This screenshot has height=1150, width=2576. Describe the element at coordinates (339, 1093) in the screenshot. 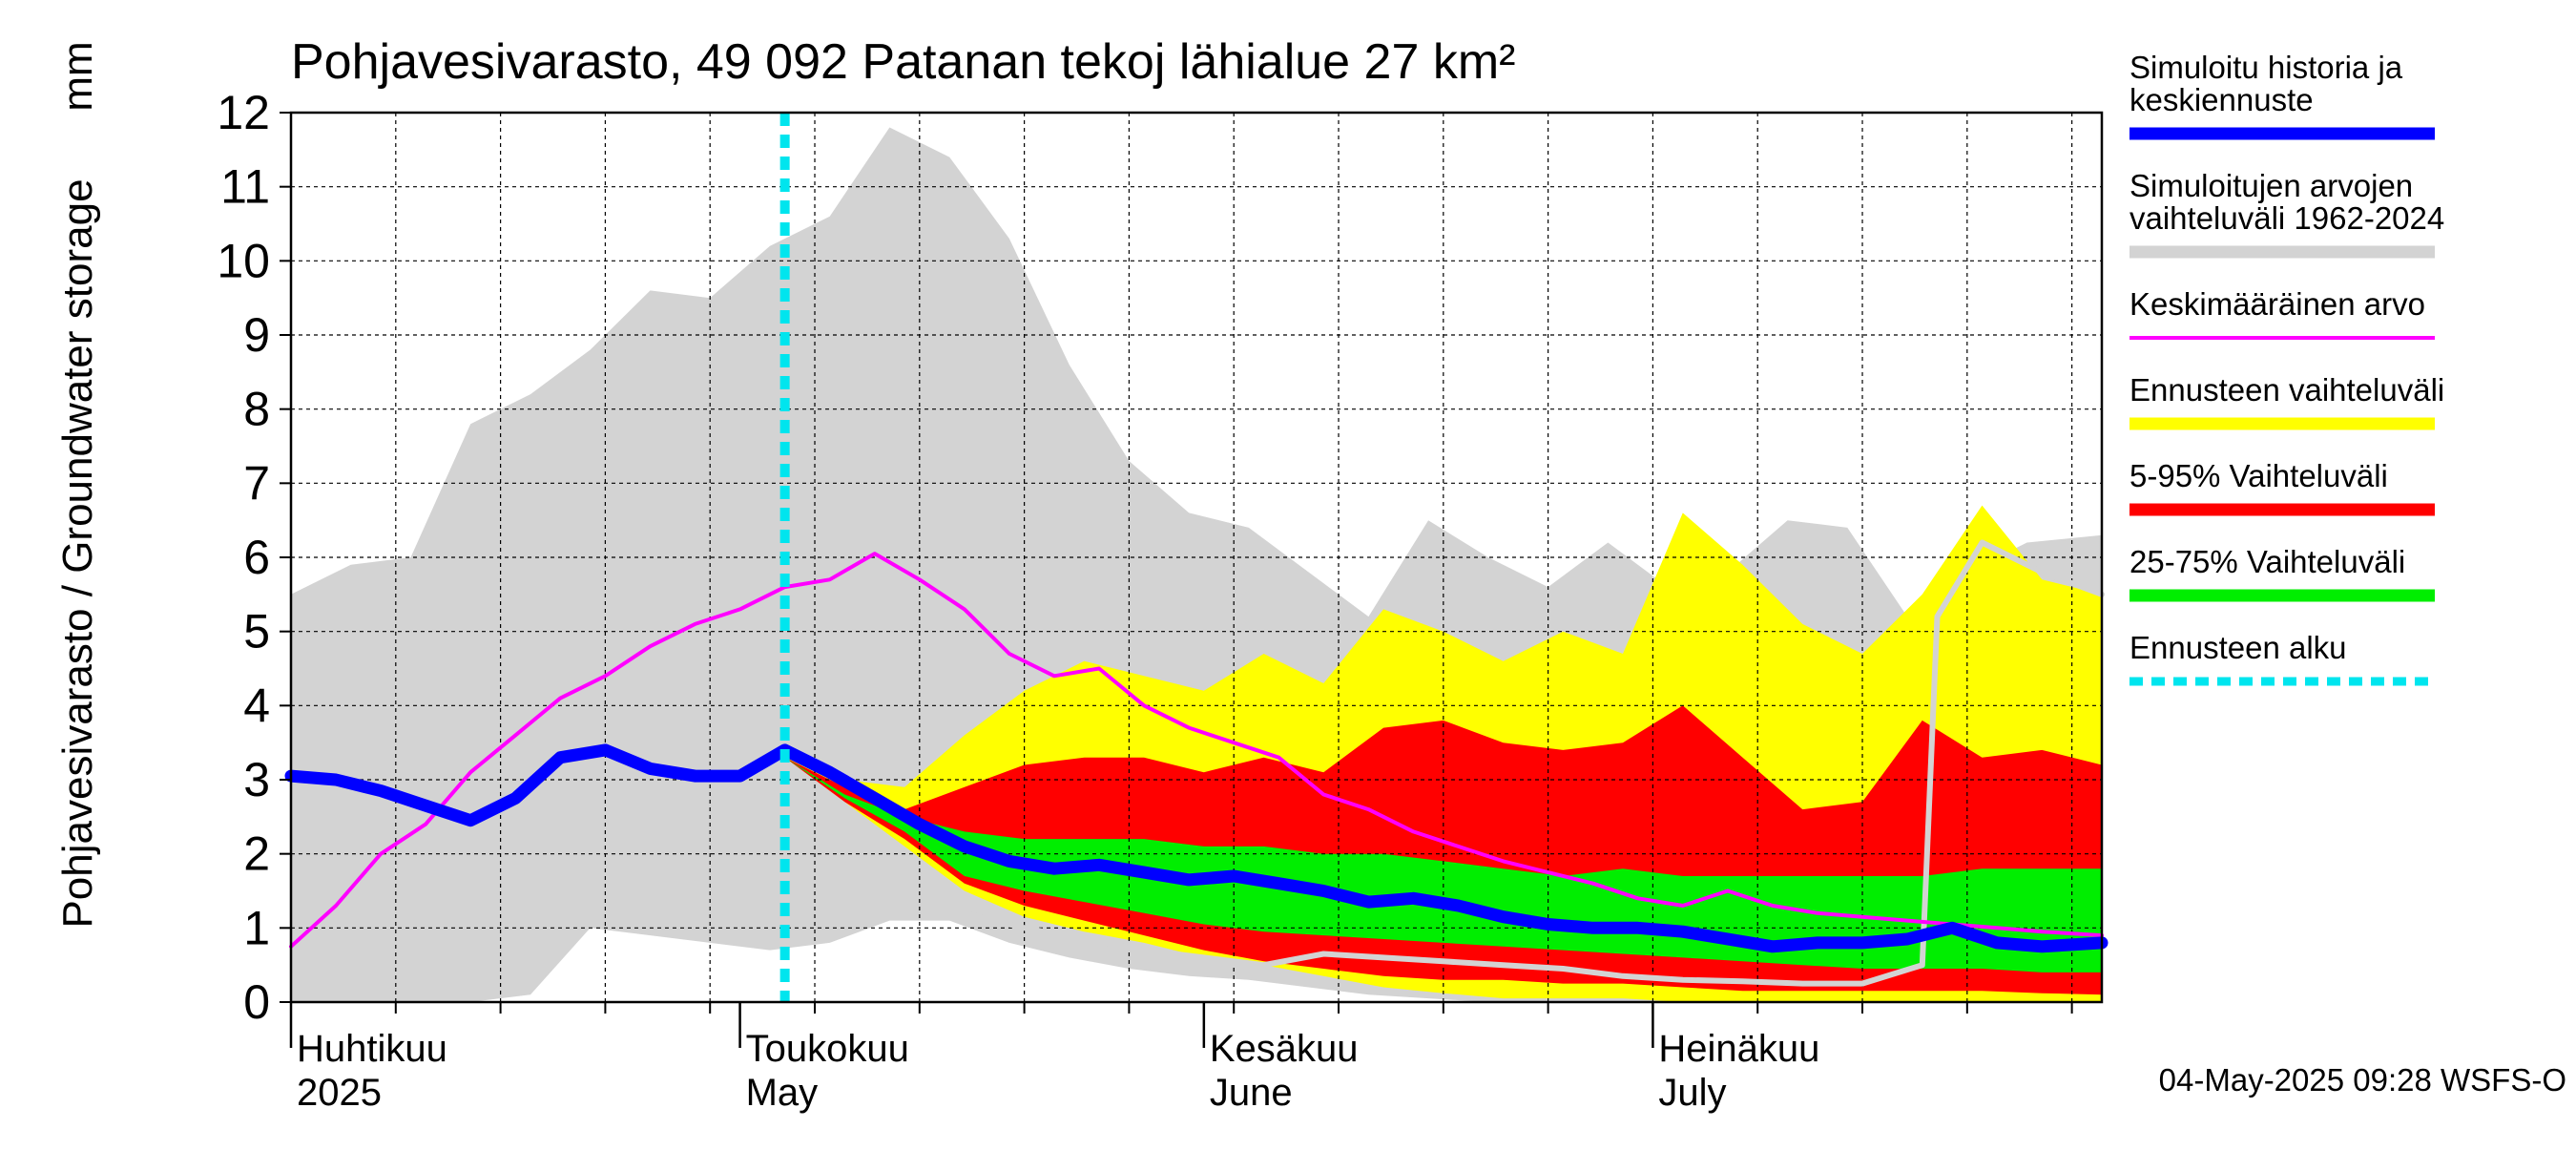

I see `x-tick-label-sub: 2025` at that location.